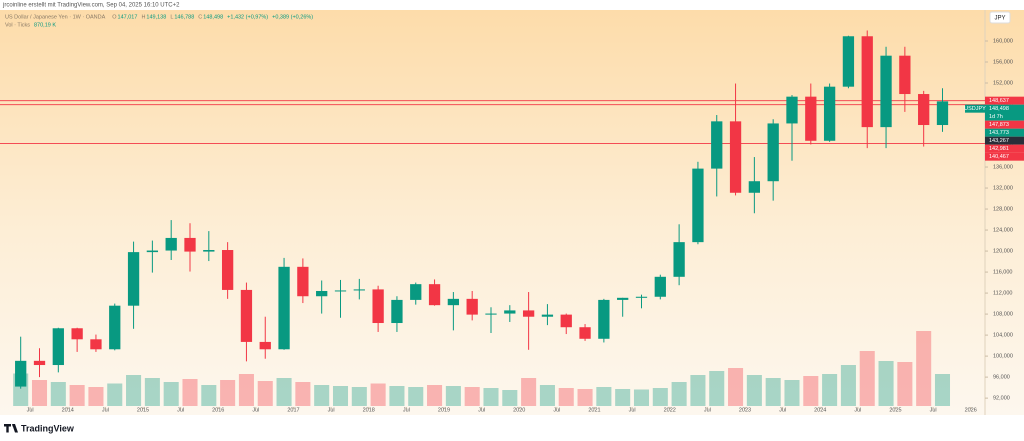  Describe the element at coordinates (820, 410) in the screenshot. I see `x-tick-label: 2024` at that location.